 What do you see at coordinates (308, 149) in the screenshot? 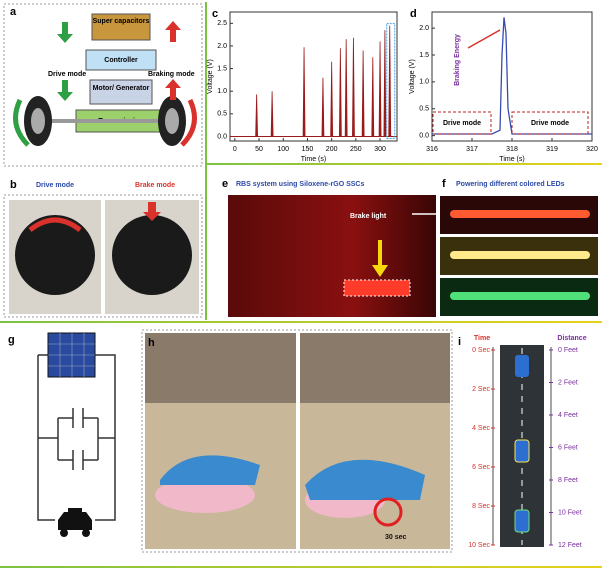
I see `x-tick-label: 150` at bounding box center [308, 149].